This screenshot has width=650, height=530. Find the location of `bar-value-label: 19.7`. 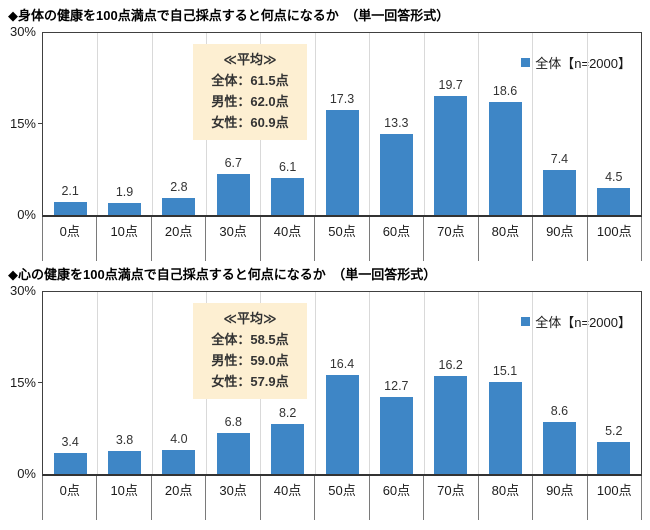

bar-value-label: 19.7 is located at coordinates (450, 84).